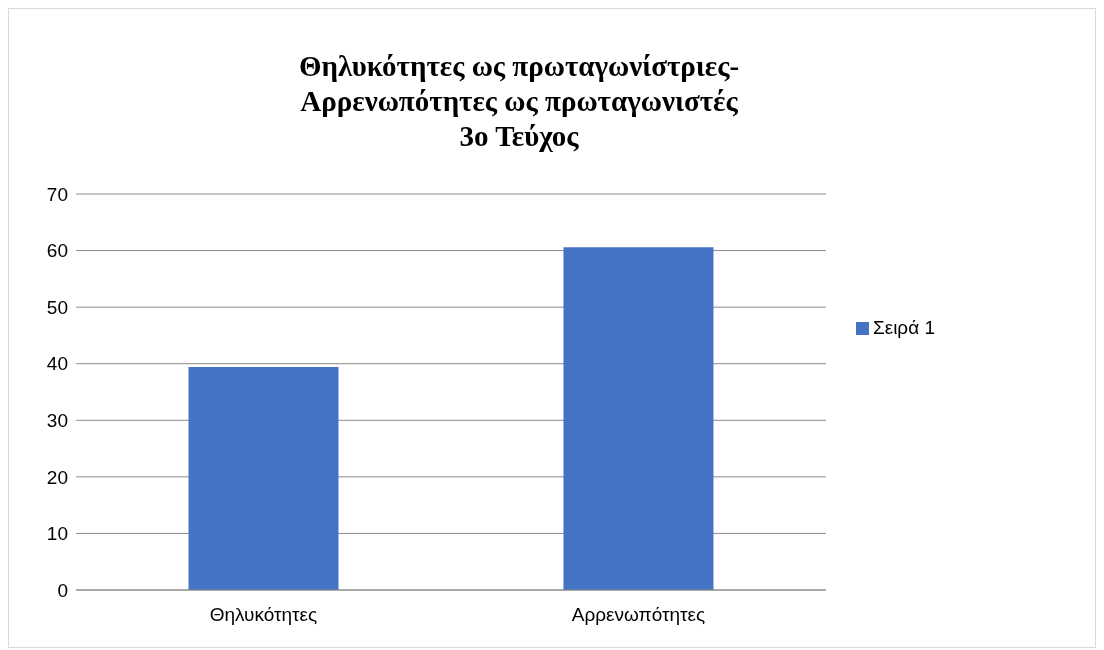  I want to click on x-tick-label: Θηλυκότητες, so click(263, 615).